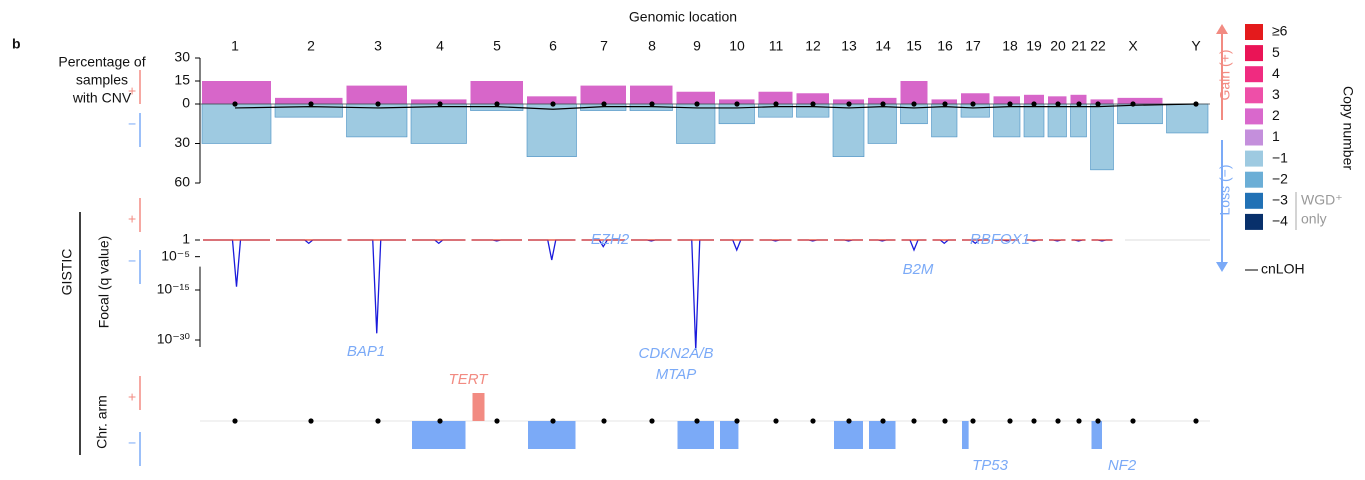 This screenshot has width=1365, height=480. Describe the element at coordinates (378, 46) in the screenshot. I see `chromosome-label: 3` at that location.